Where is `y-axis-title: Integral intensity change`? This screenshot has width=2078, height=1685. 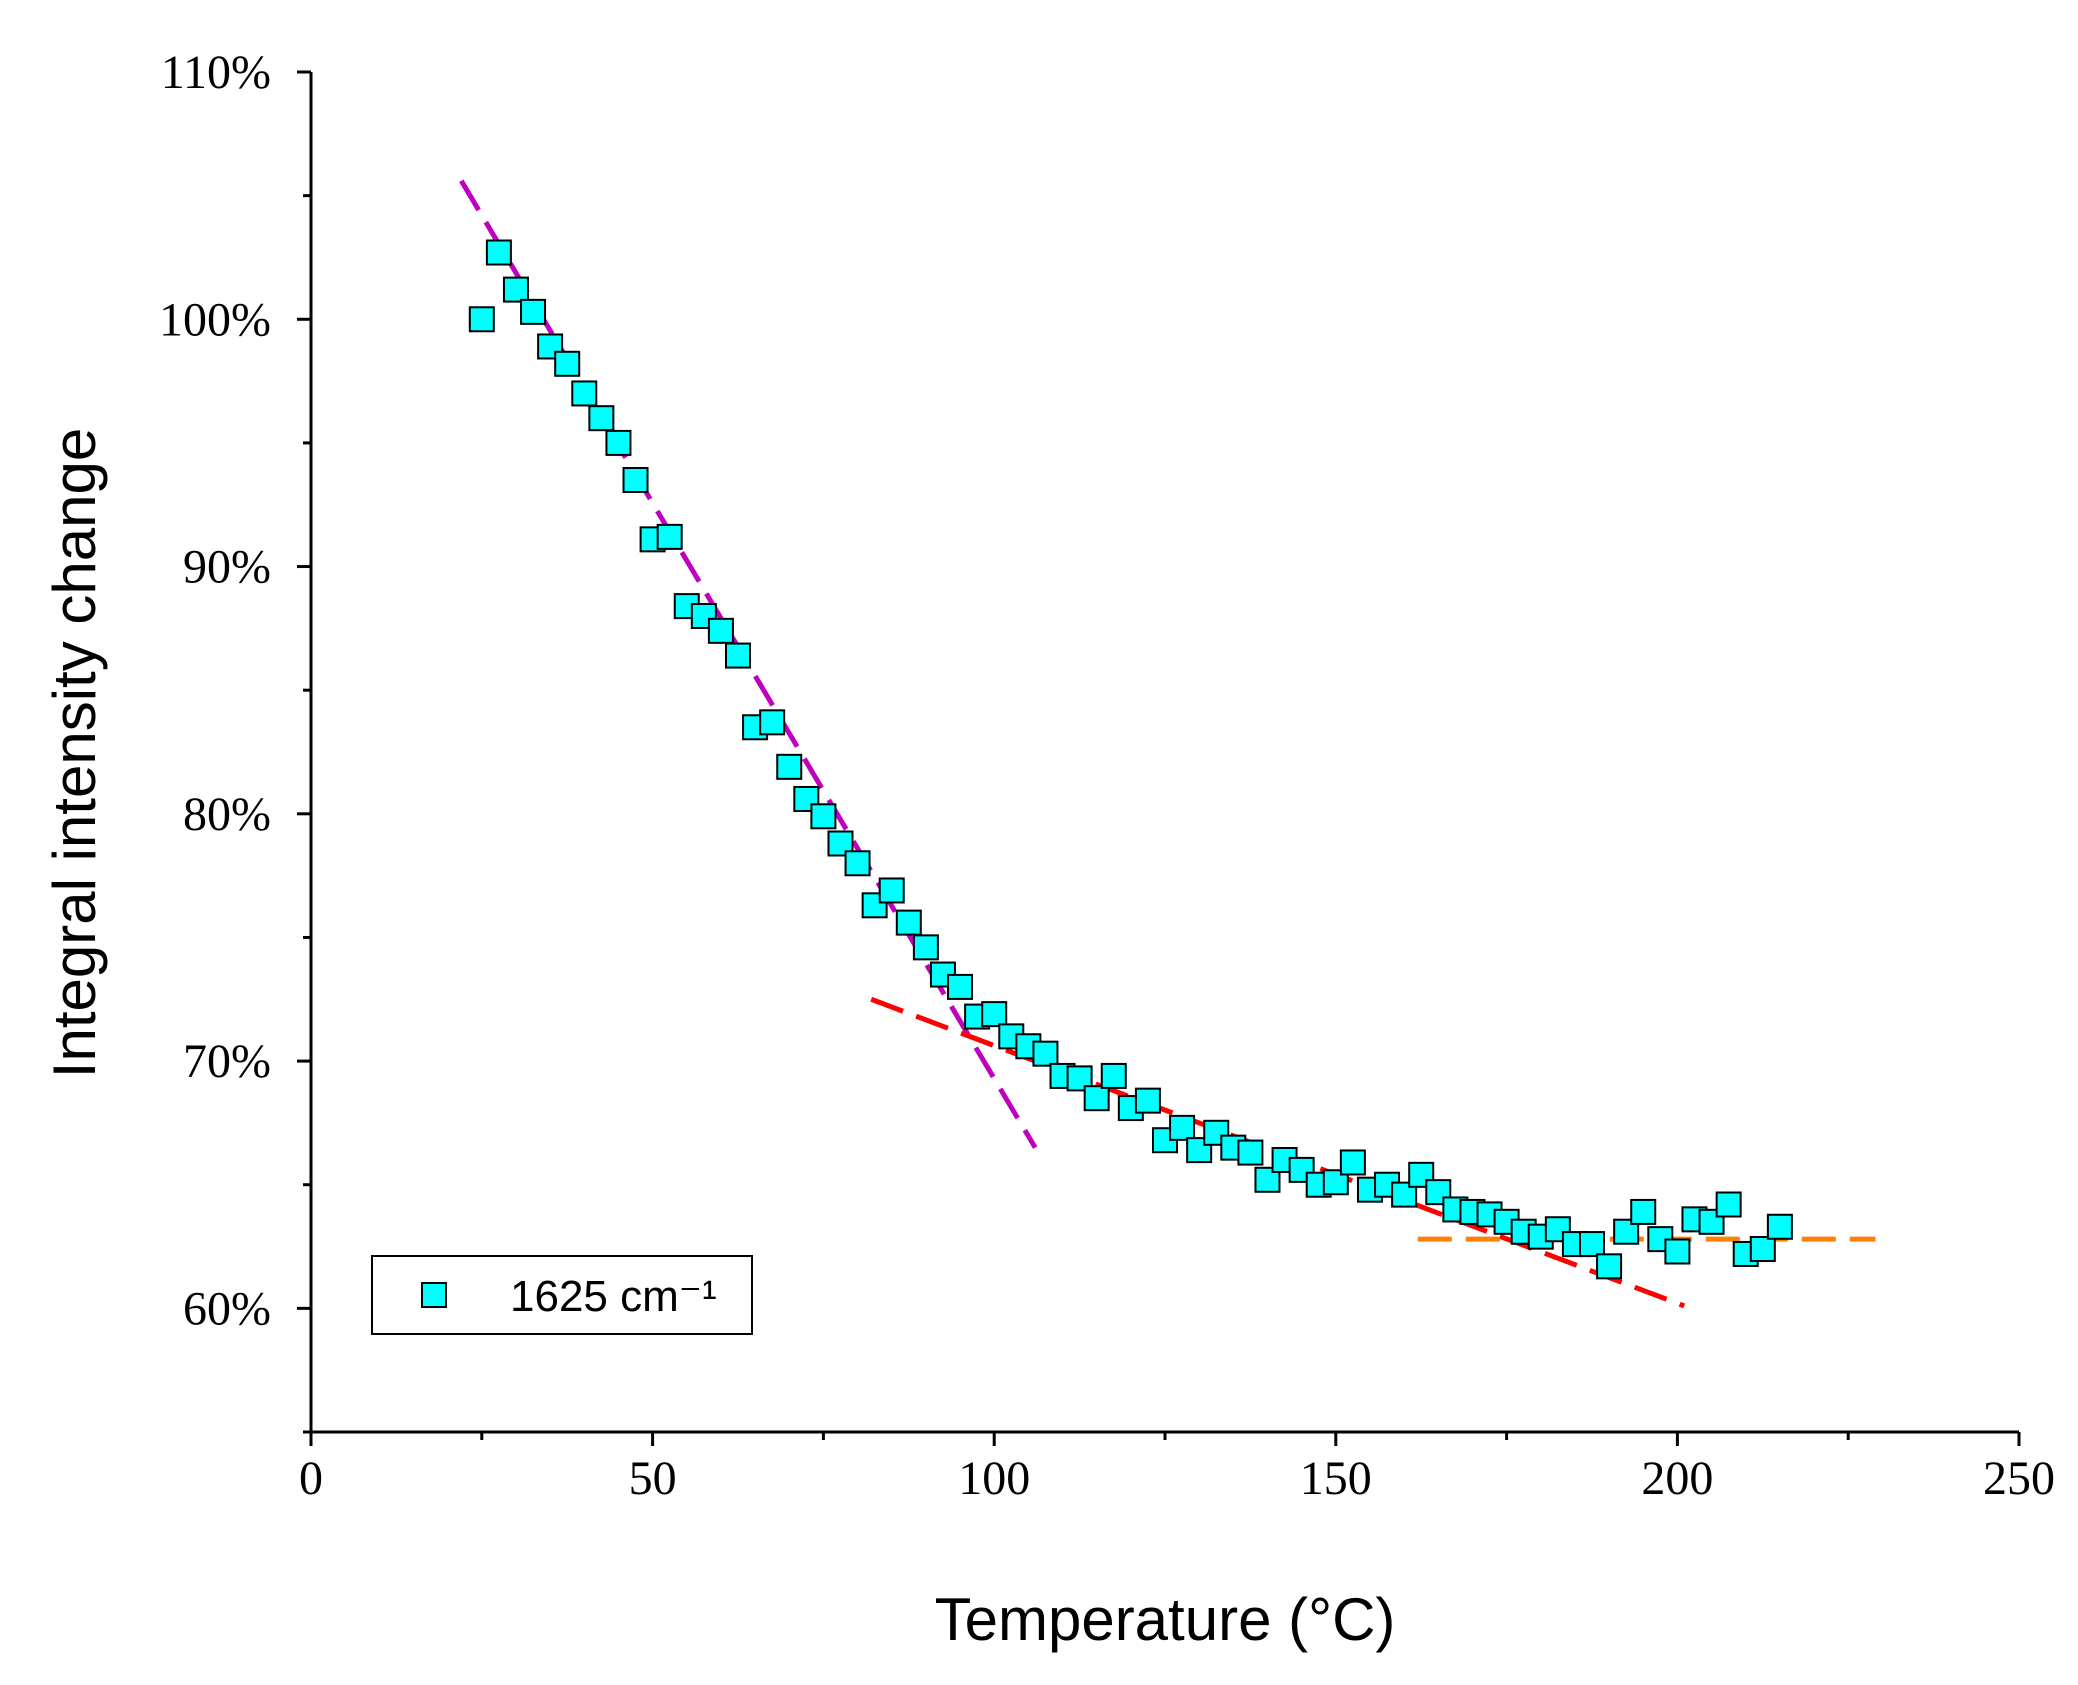 y-axis-title: Integral intensity change is located at coordinates (74, 753).